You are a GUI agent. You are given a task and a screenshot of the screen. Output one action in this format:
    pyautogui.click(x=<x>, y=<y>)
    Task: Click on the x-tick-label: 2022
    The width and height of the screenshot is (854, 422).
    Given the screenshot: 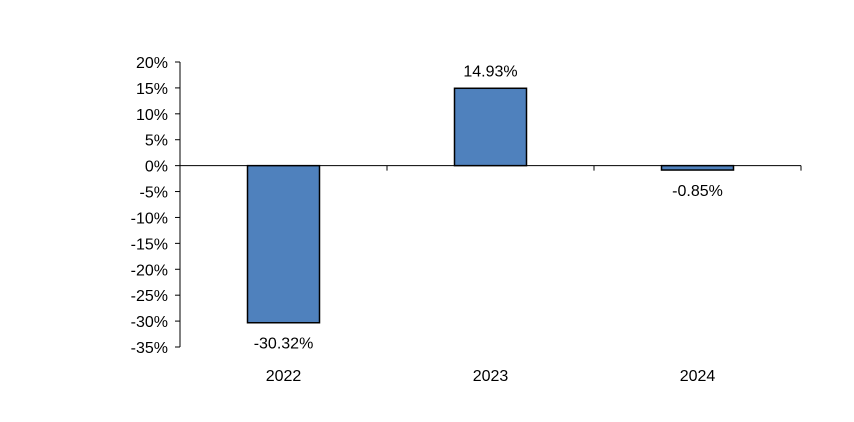 What is the action you would take?
    pyautogui.click(x=284, y=376)
    